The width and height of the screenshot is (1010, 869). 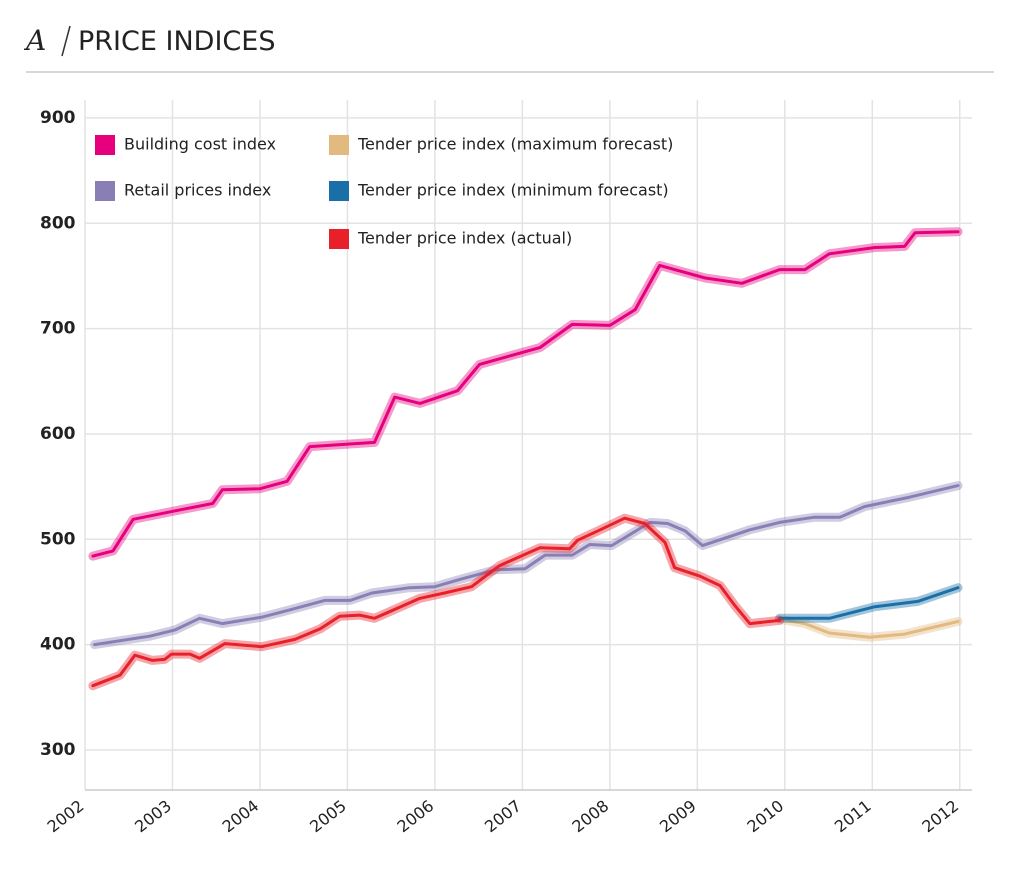 What do you see at coordinates (58, 223) in the screenshot?
I see `y-tick-label: 800` at bounding box center [58, 223].